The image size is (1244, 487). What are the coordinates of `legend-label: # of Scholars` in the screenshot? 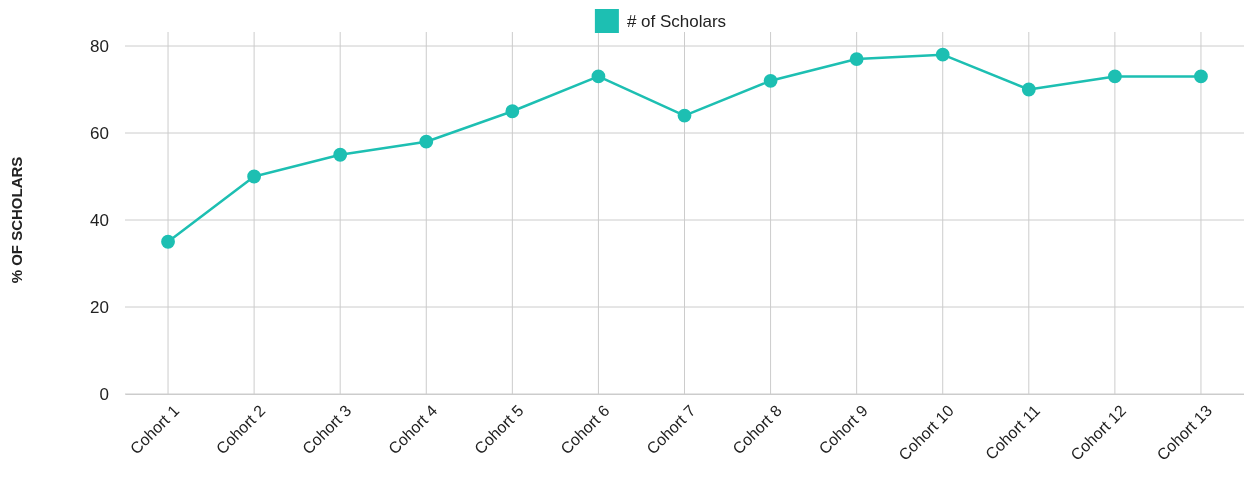 It's located at (676, 21).